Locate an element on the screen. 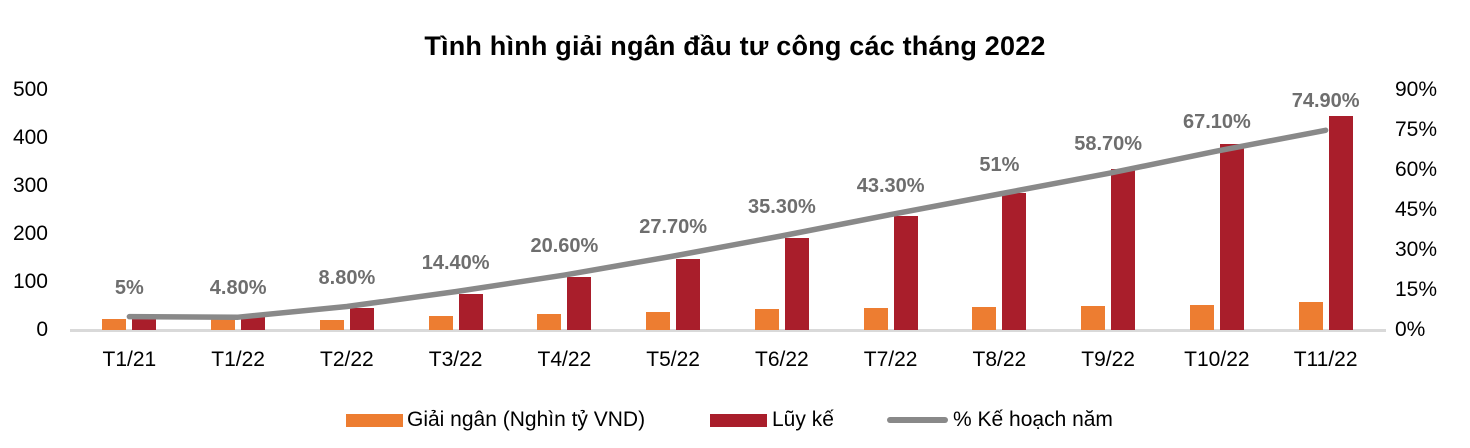  x-label-T6-22: T6/22 is located at coordinates (782, 359).